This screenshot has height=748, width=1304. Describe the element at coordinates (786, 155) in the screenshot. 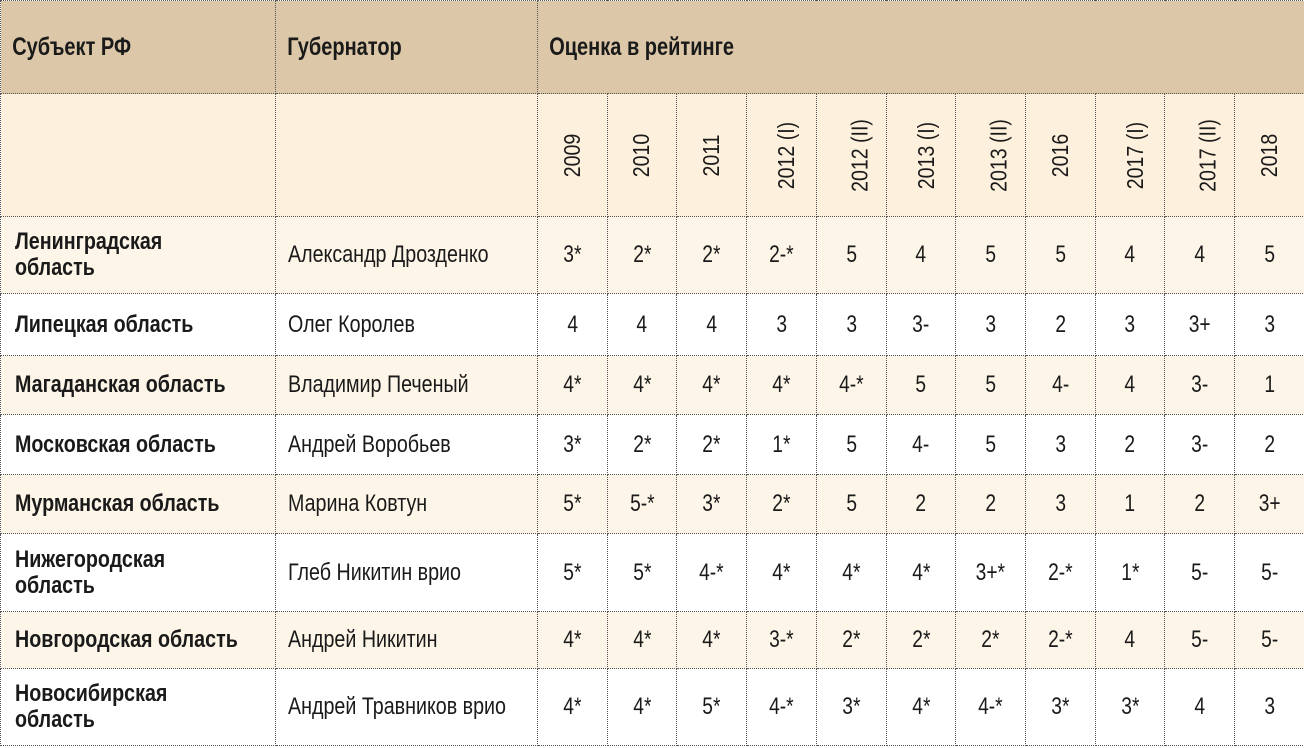

I see `period-label: 2012 (I)` at that location.